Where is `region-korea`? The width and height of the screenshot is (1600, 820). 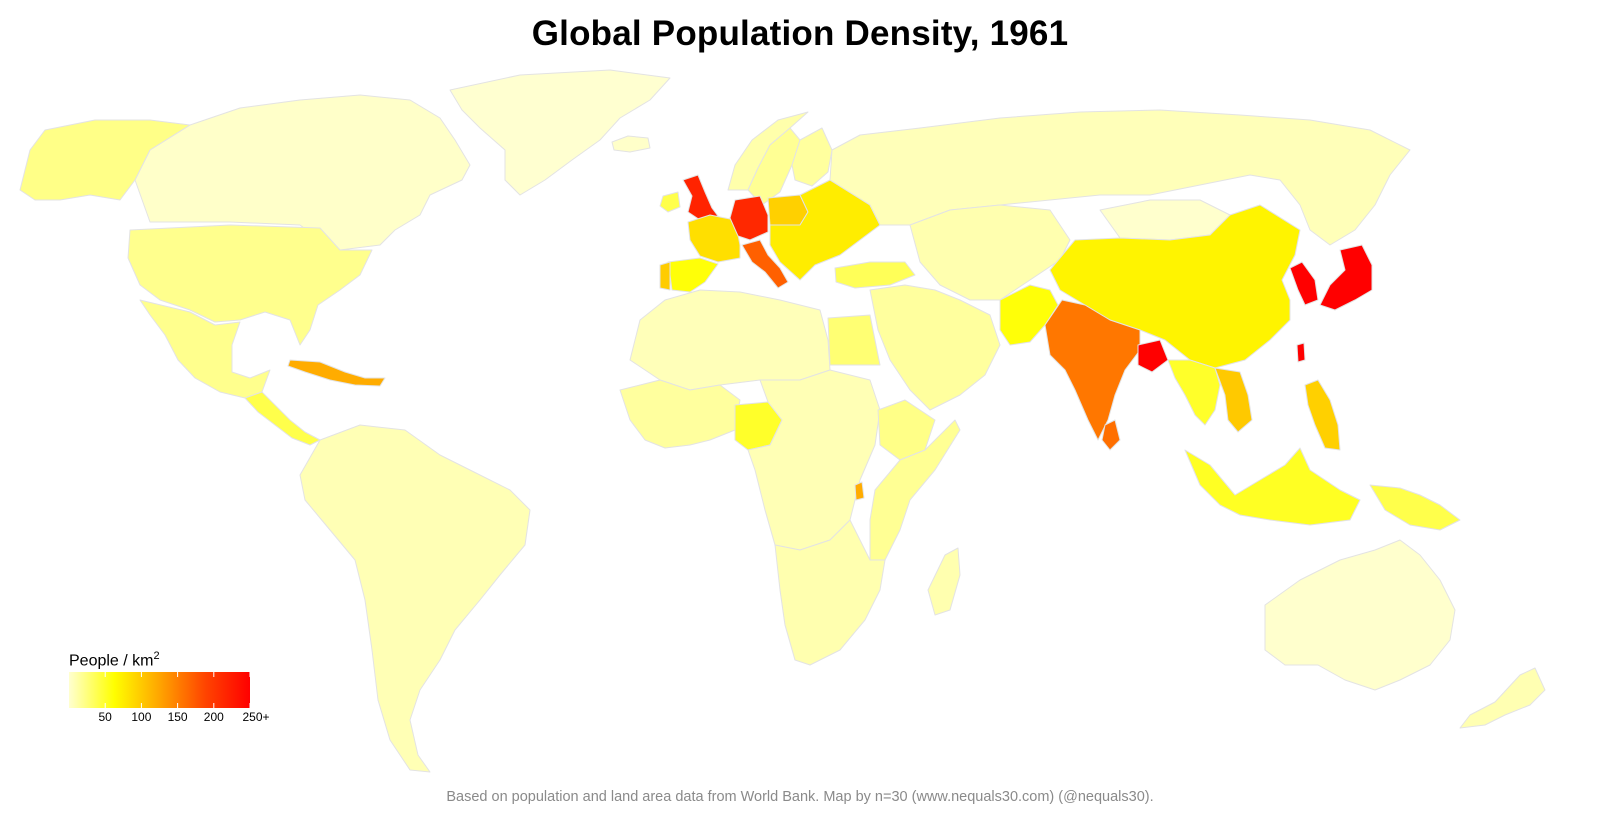 region-korea is located at coordinates (1304, 283).